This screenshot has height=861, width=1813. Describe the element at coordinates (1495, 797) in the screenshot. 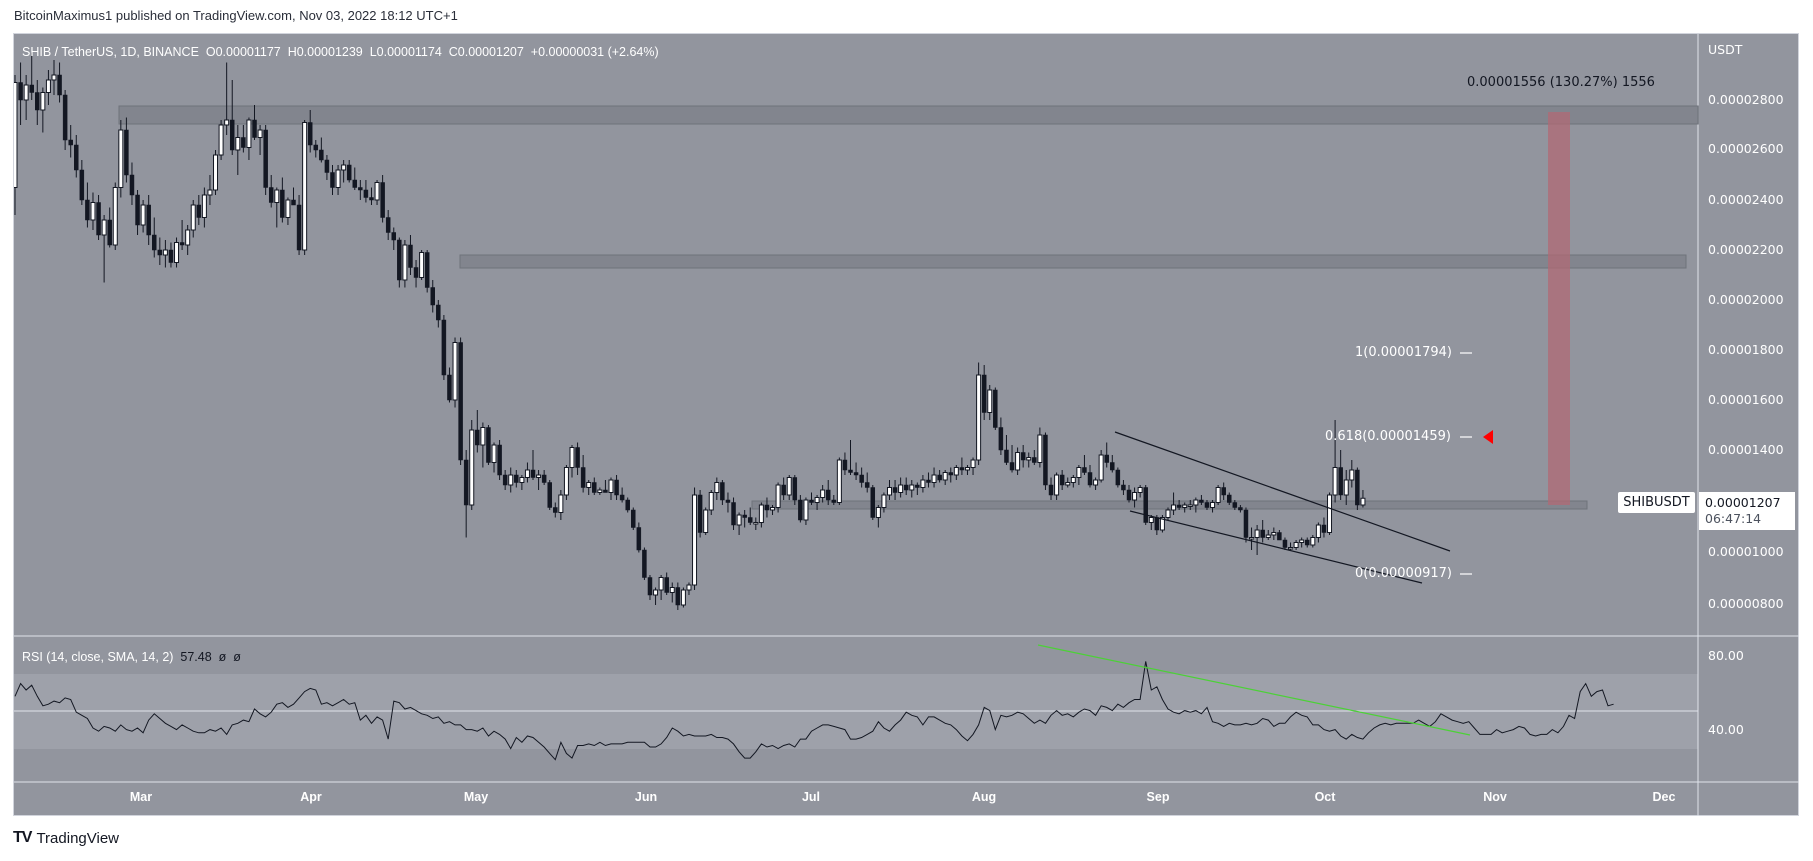

I see `month-tick-label: Nov` at that location.